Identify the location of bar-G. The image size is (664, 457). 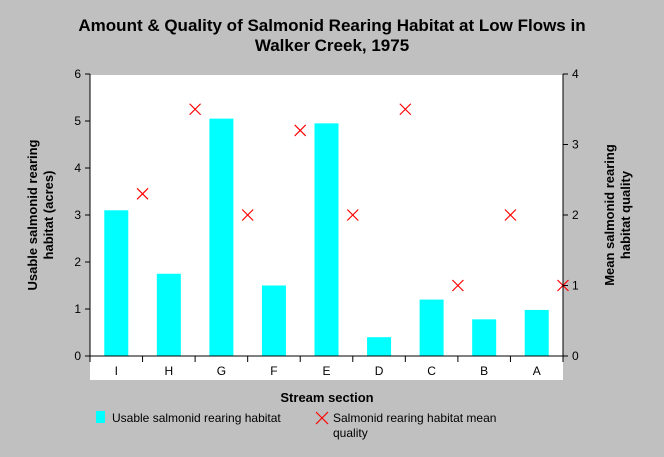
(221, 237).